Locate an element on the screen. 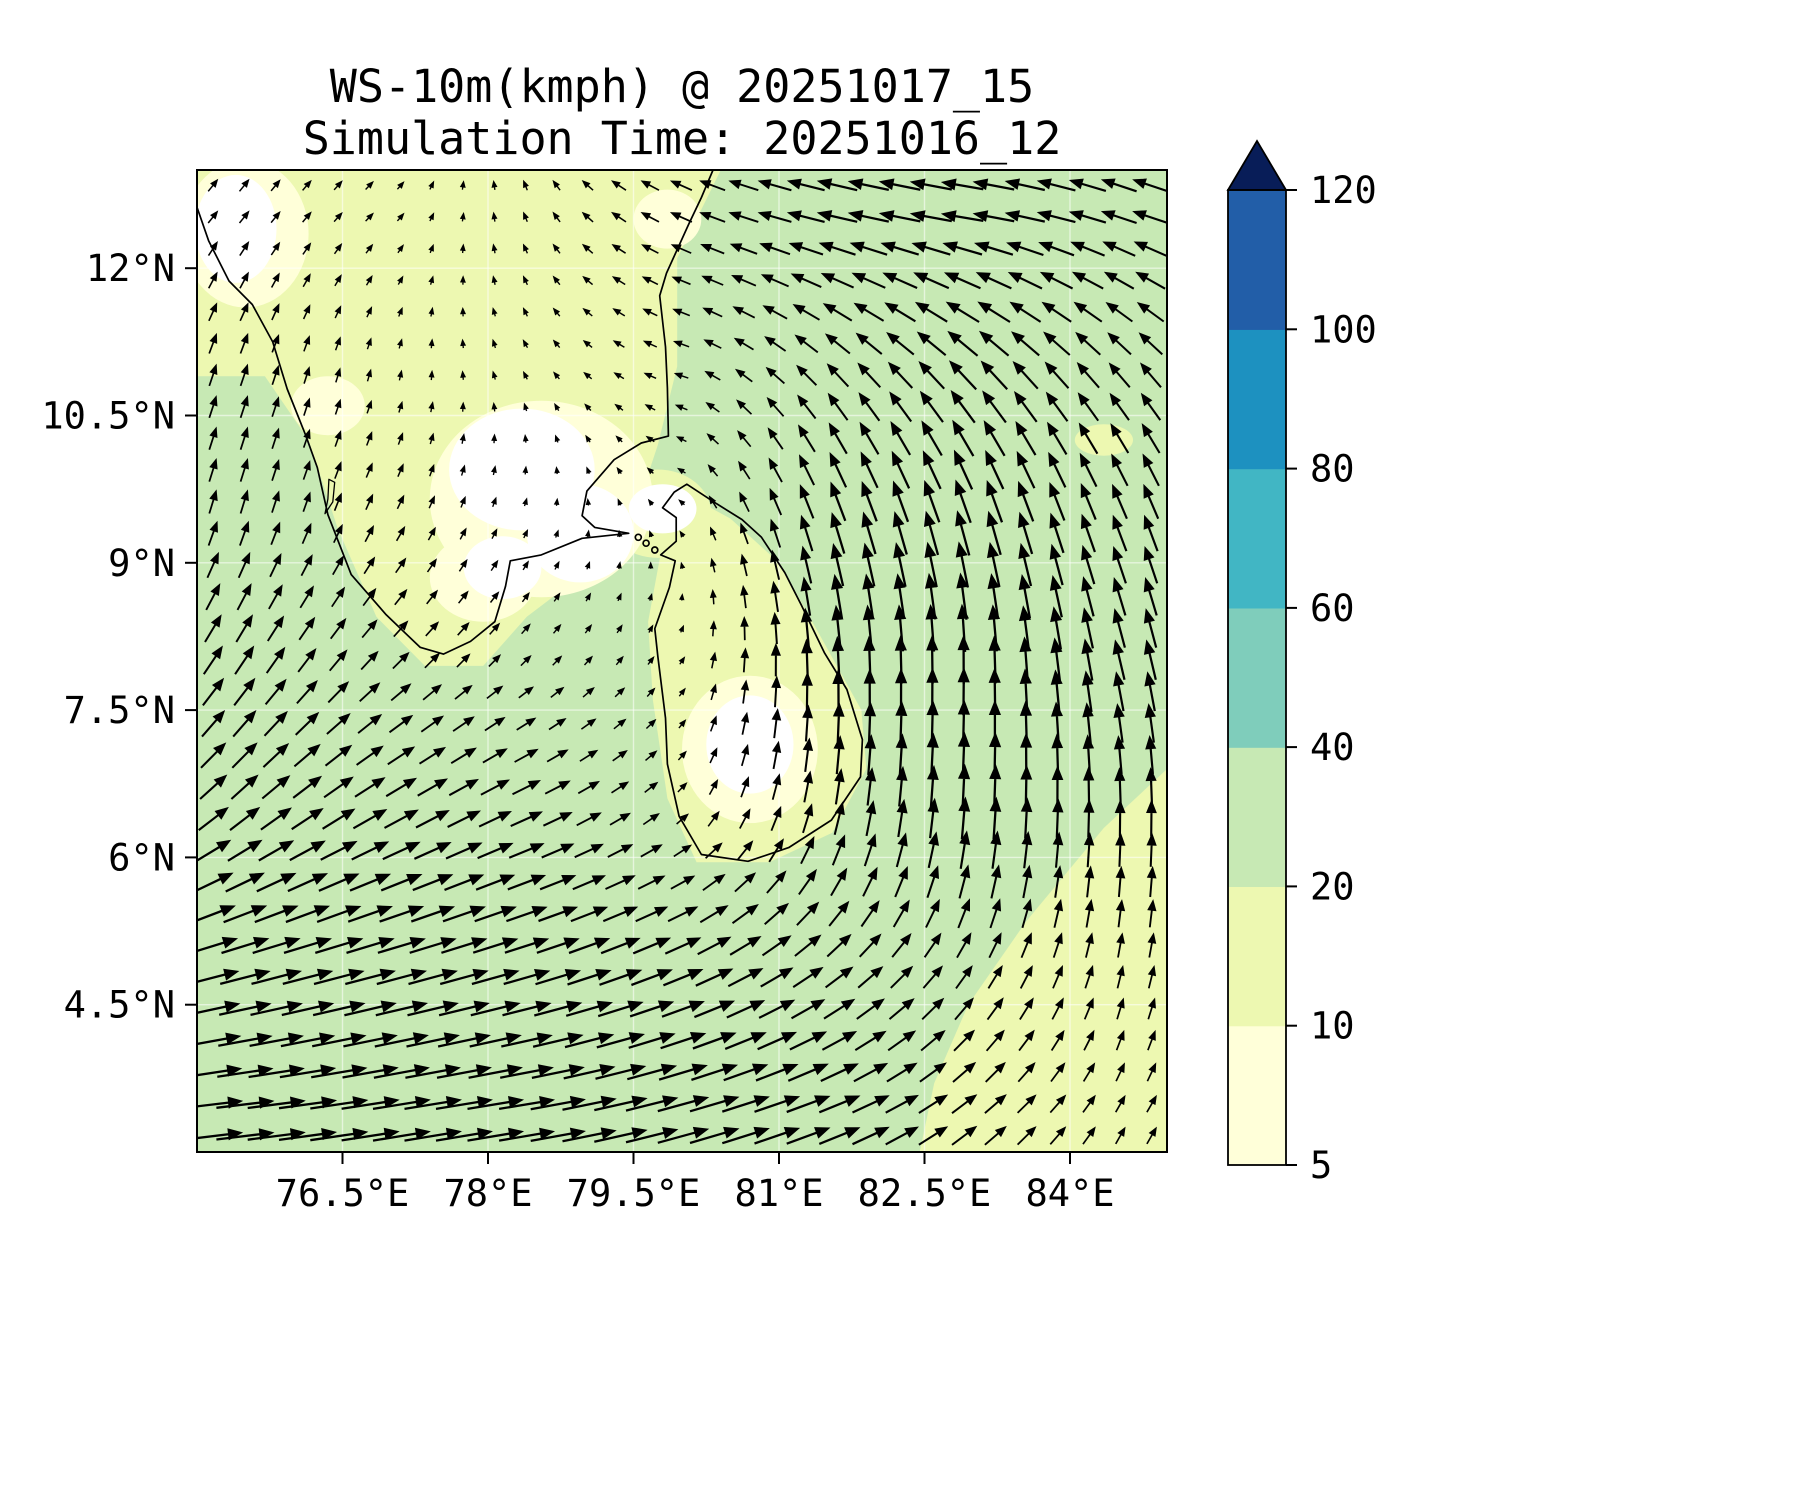 The image size is (1800, 1500). coastline-lake is located at coordinates (330, 496).